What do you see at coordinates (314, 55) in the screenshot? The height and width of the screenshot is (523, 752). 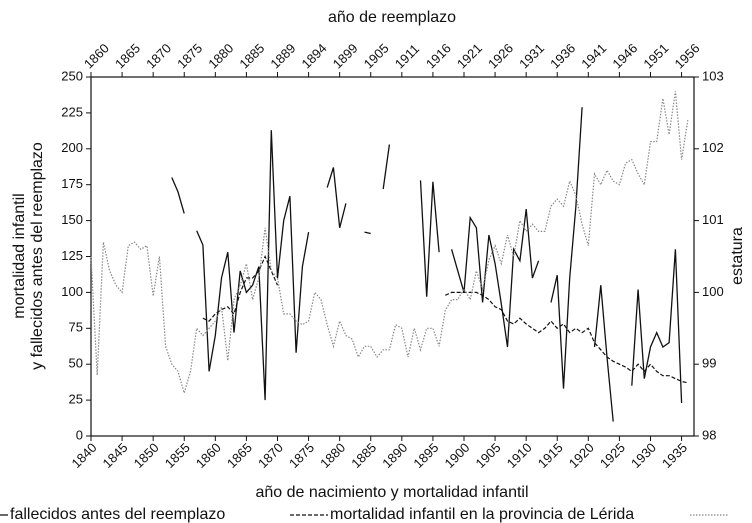 I see `x2-tick-label: 1894` at bounding box center [314, 55].